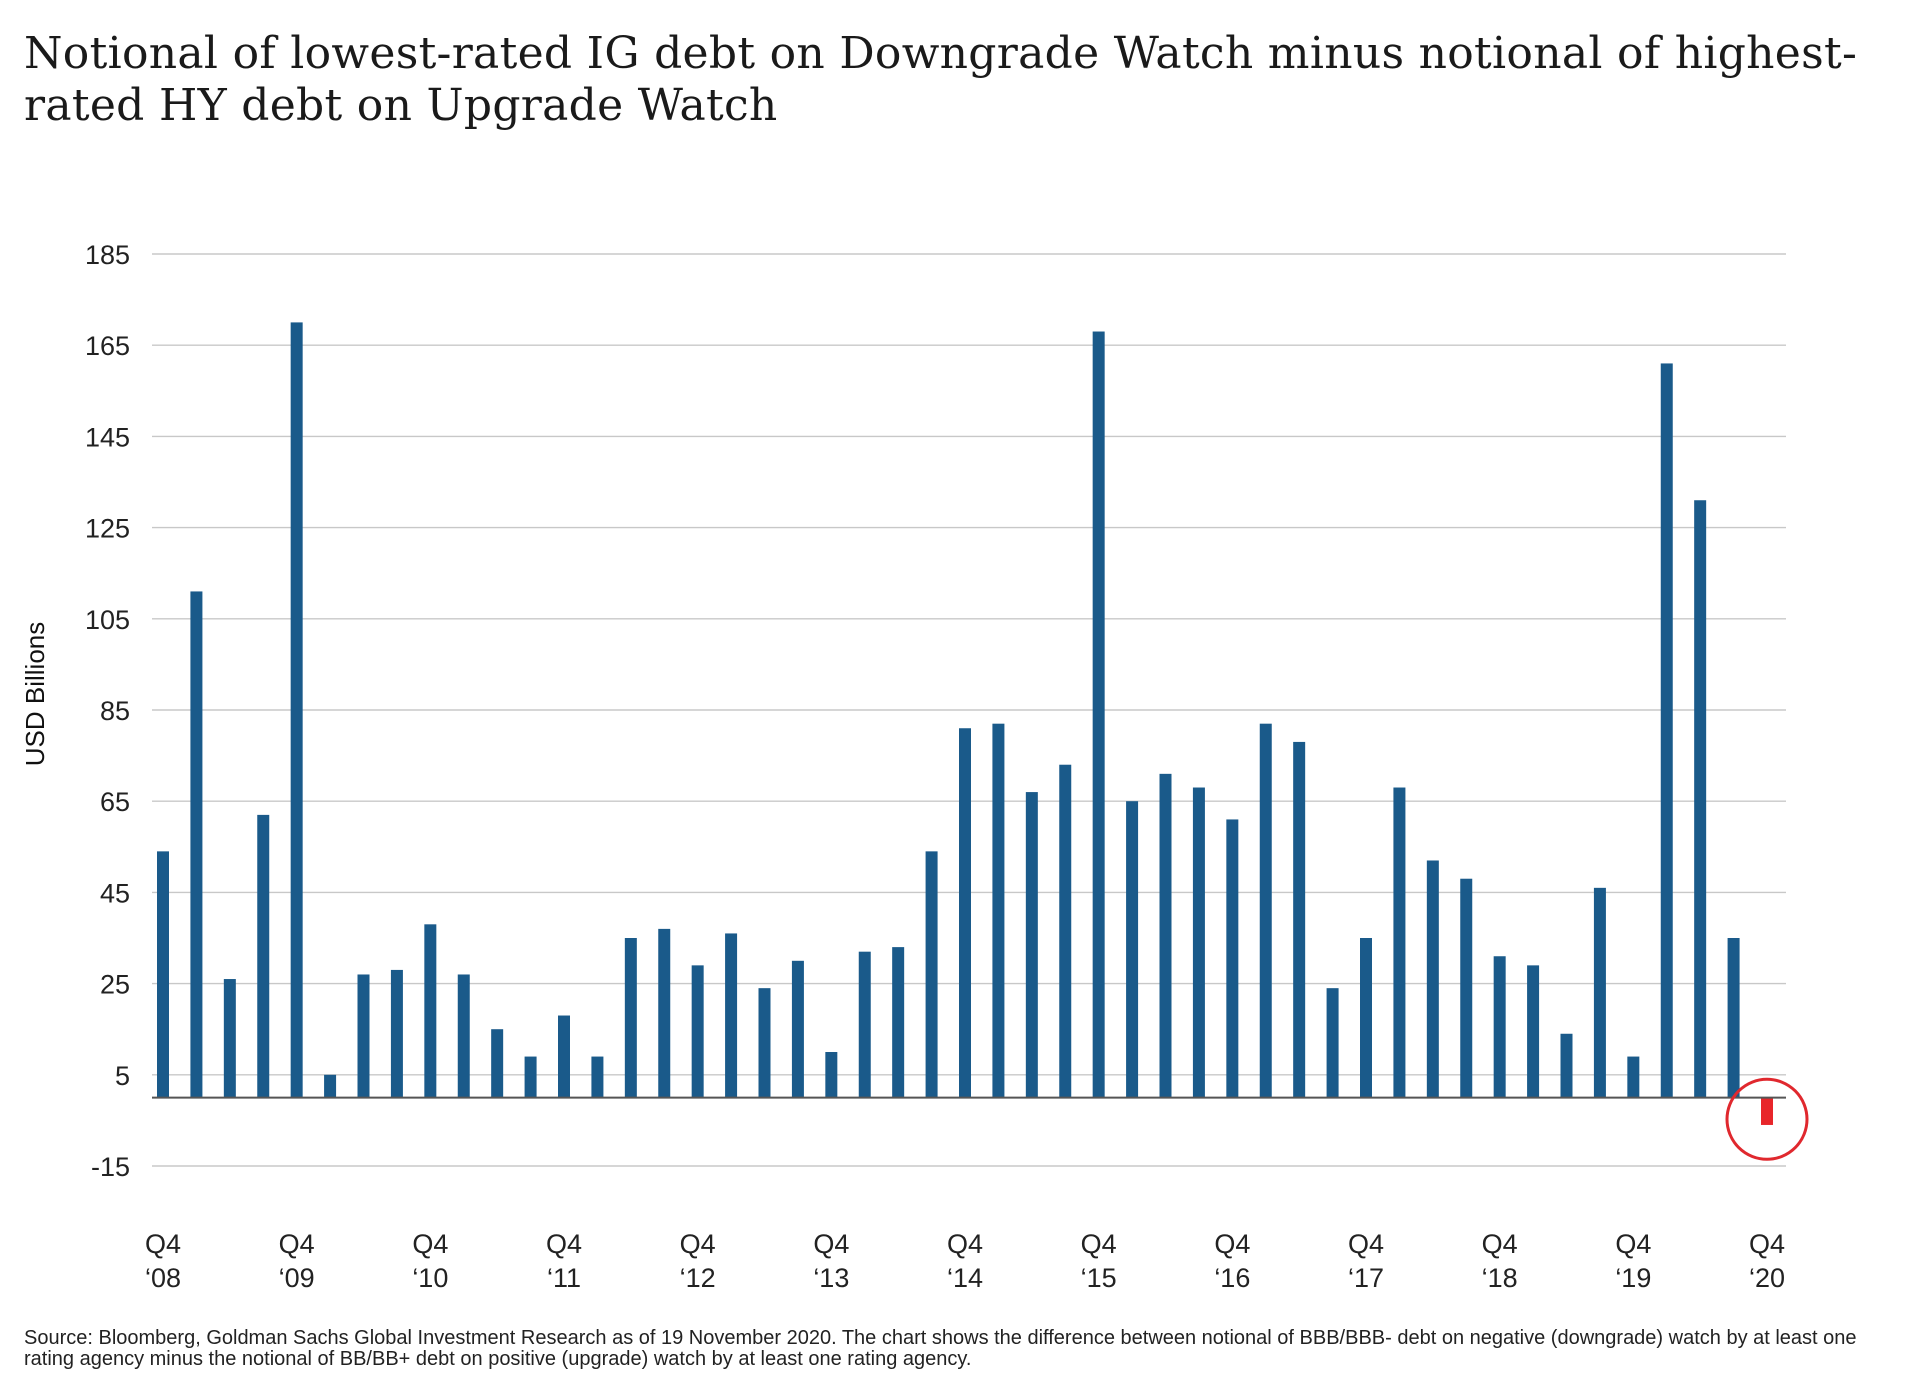 This screenshot has height=1396, width=1920. I want to click on x-tick-label-year: ‘14, so click(965, 1278).